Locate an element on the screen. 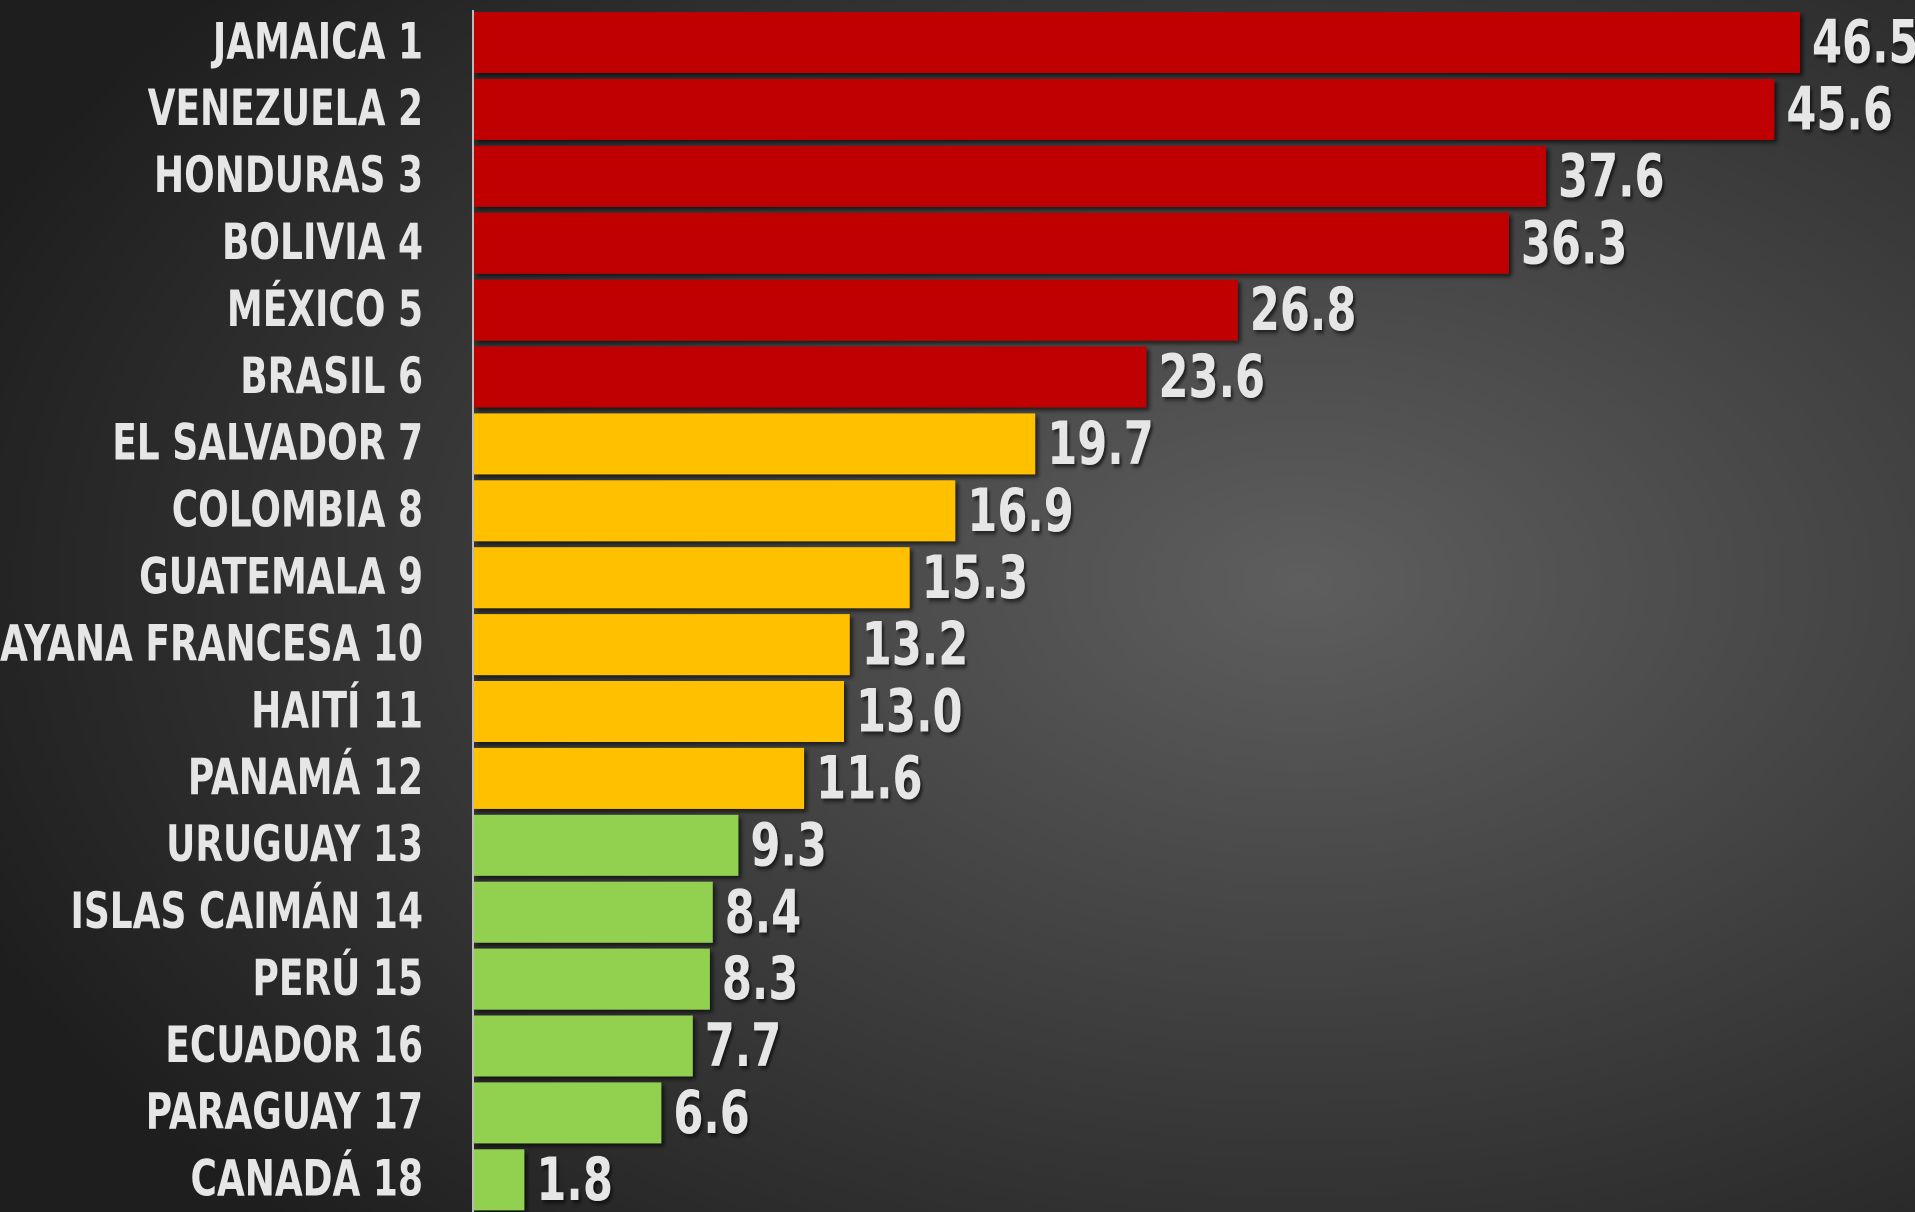  category-label: EL SALVADOR 7 is located at coordinates (267, 443).